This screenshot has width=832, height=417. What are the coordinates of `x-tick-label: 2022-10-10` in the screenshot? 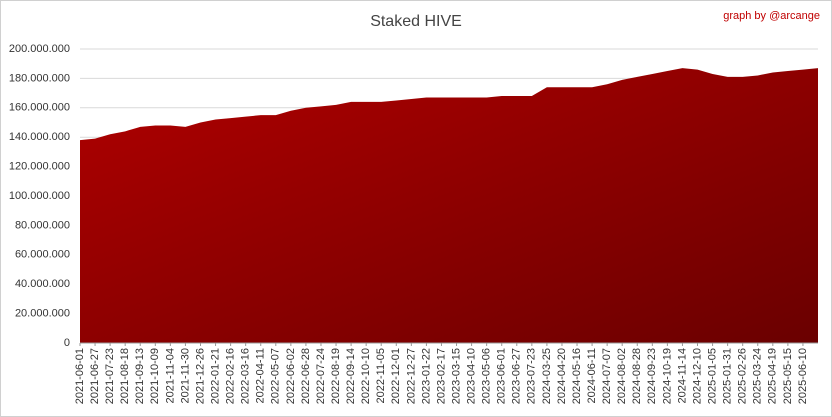 It's located at (366, 376).